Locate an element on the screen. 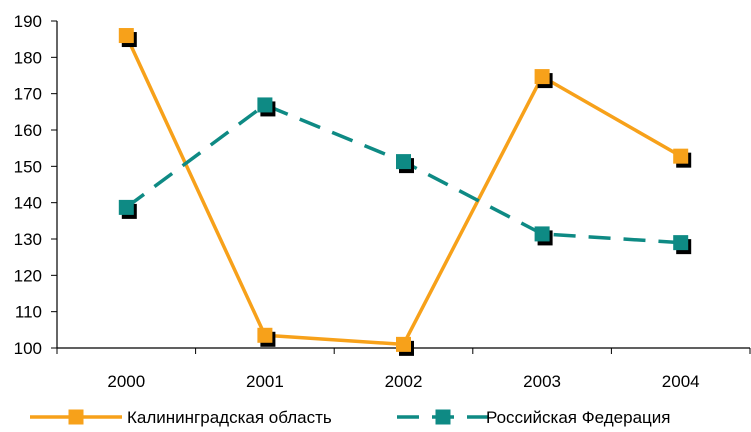  legend-label: Российская Федерация is located at coordinates (578, 417).